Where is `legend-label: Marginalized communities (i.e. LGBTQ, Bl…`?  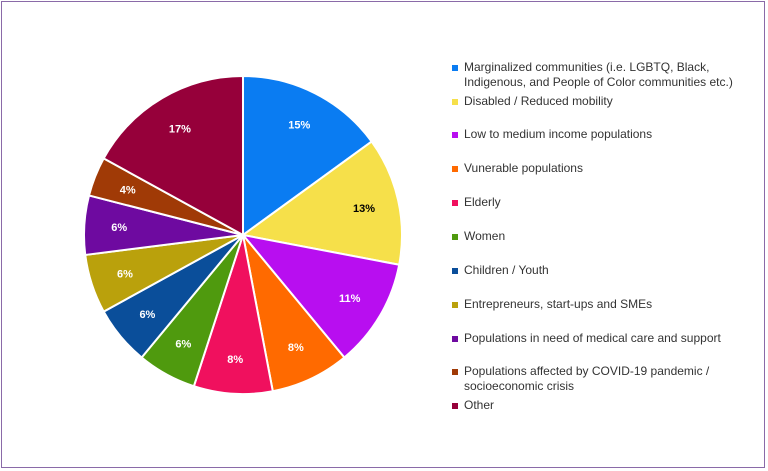
legend-label: Marginalized communities (i.e. LGBTQ, Bl… is located at coordinates (598, 74).